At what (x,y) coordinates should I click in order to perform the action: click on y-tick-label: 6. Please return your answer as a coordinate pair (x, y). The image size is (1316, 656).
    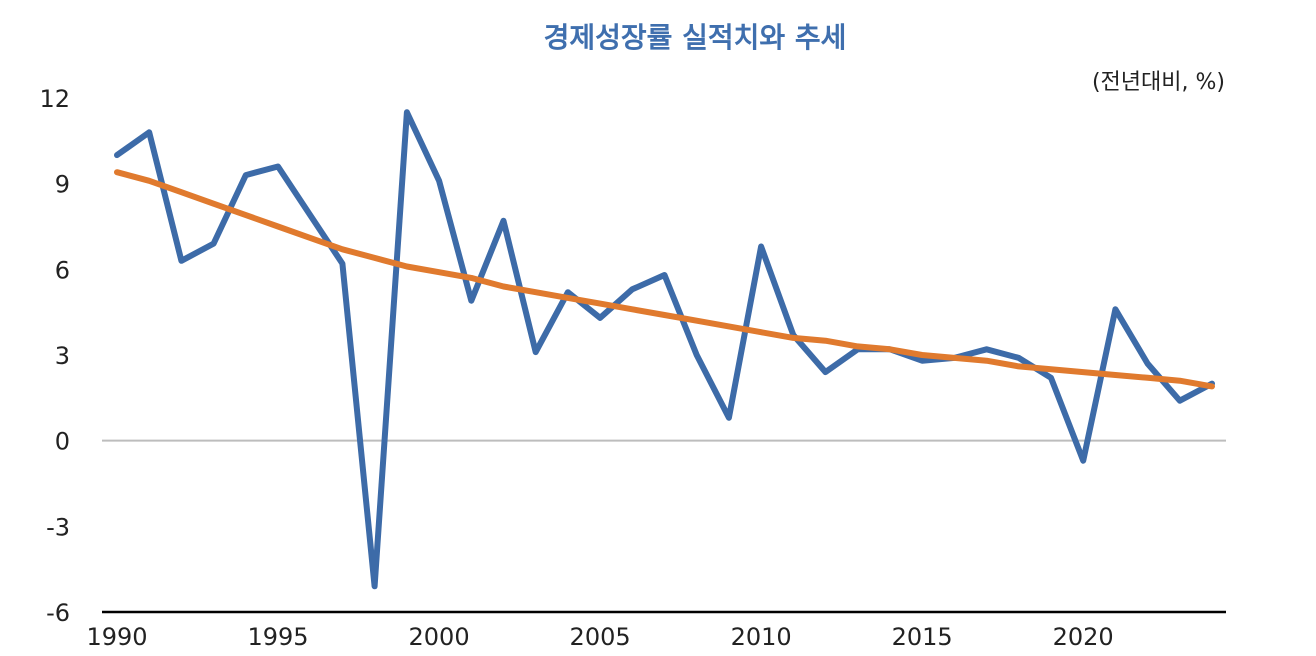
    Looking at the image, I should click on (62, 270).